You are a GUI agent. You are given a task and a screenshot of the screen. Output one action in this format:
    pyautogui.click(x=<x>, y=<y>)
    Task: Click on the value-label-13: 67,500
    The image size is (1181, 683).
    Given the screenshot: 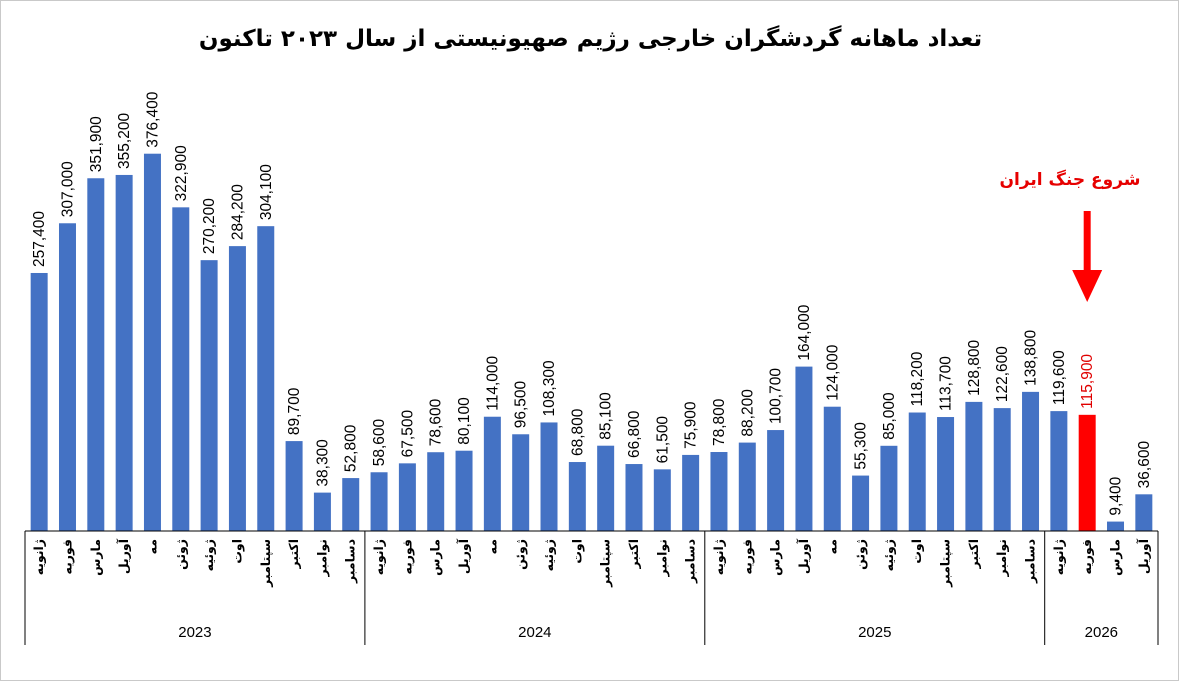 What is the action you would take?
    pyautogui.click(x=407, y=434)
    